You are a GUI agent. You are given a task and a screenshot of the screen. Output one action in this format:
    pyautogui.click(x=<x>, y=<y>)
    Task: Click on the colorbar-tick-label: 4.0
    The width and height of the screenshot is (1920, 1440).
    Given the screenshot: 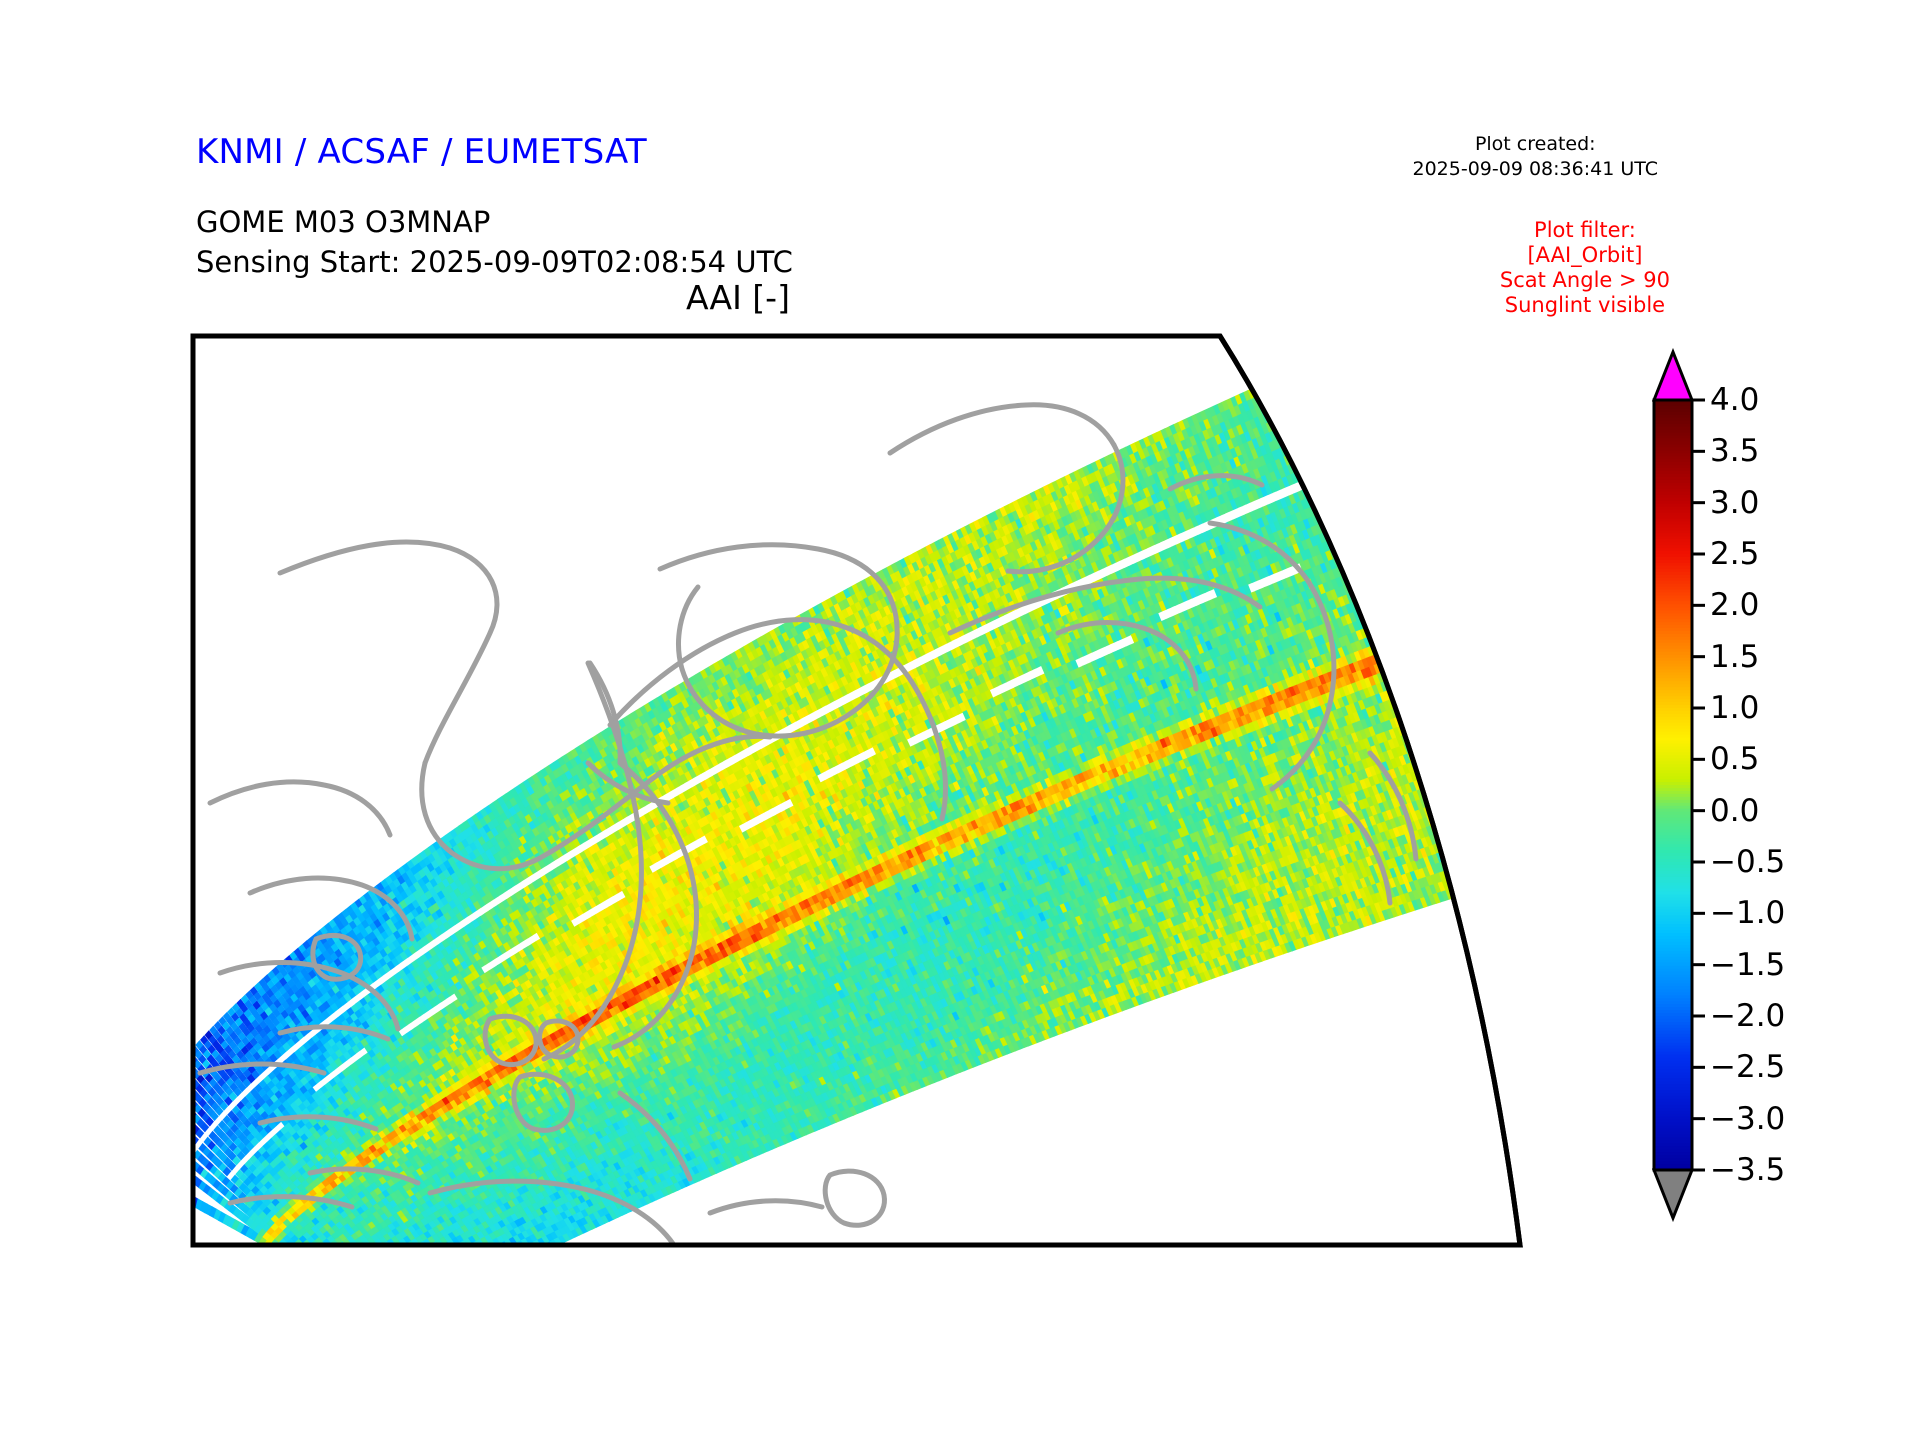 What is the action you would take?
    pyautogui.click(x=1735, y=400)
    